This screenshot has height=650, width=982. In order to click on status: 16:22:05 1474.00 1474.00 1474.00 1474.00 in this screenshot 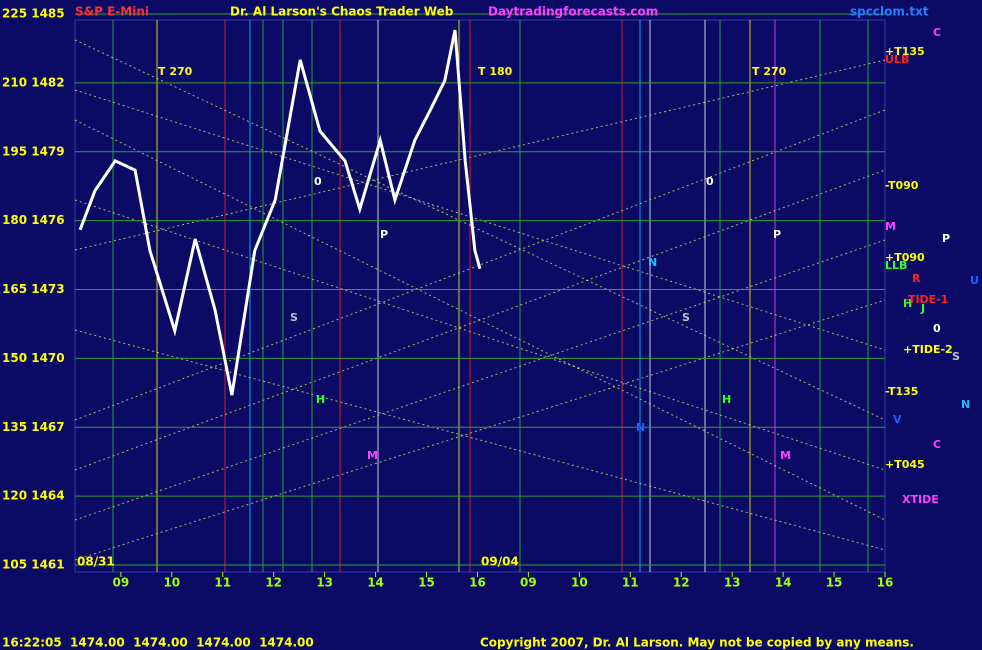, I will do `click(158, 643)`.